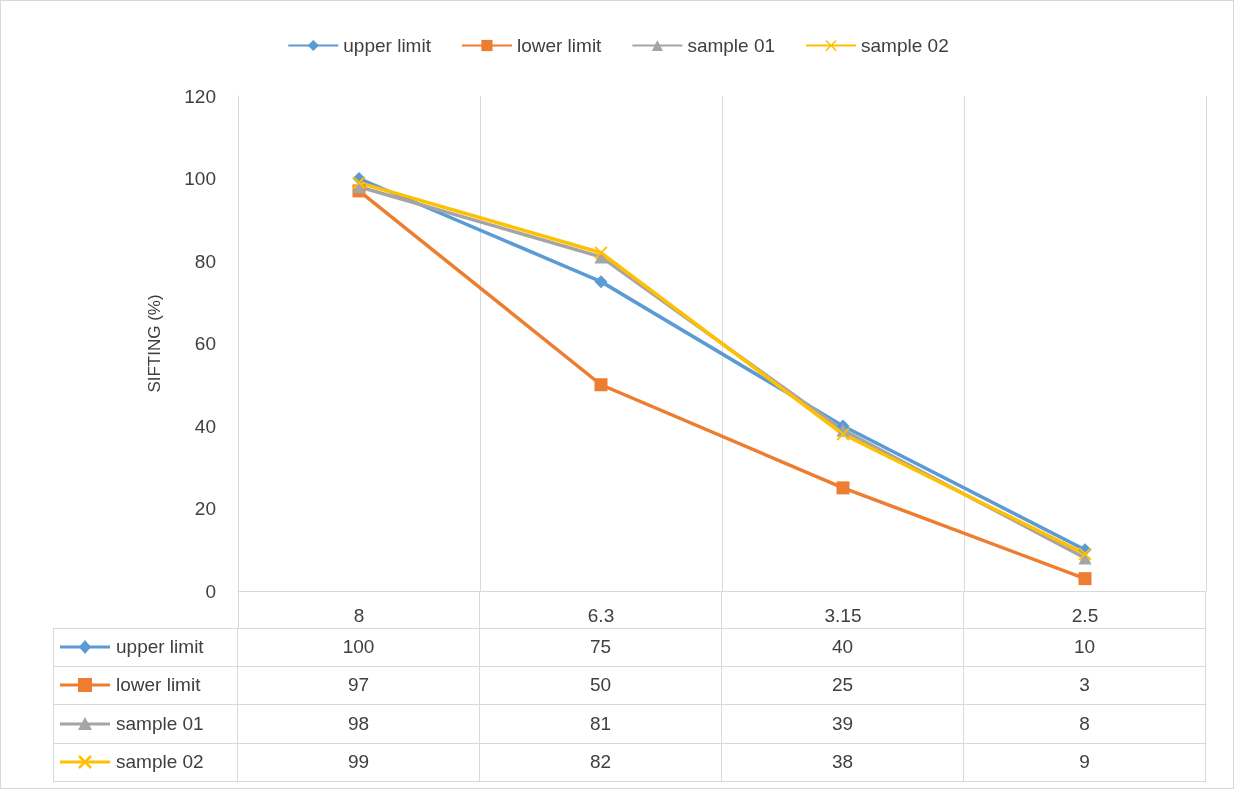 This screenshot has height=789, width=1234. Describe the element at coordinates (205, 261) in the screenshot. I see `y-tick-label: 80` at that location.